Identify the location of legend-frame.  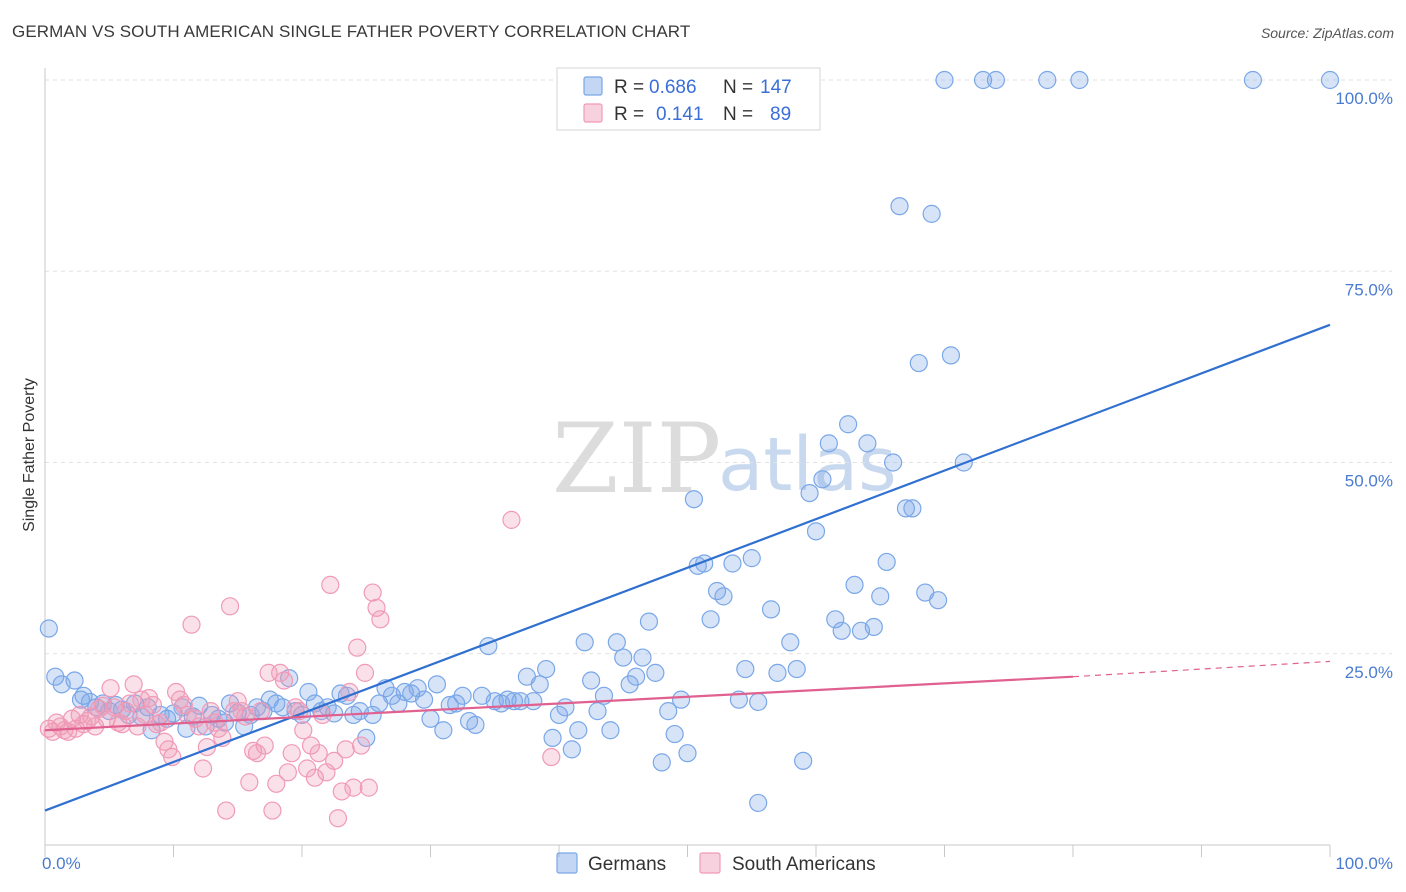
(688, 99).